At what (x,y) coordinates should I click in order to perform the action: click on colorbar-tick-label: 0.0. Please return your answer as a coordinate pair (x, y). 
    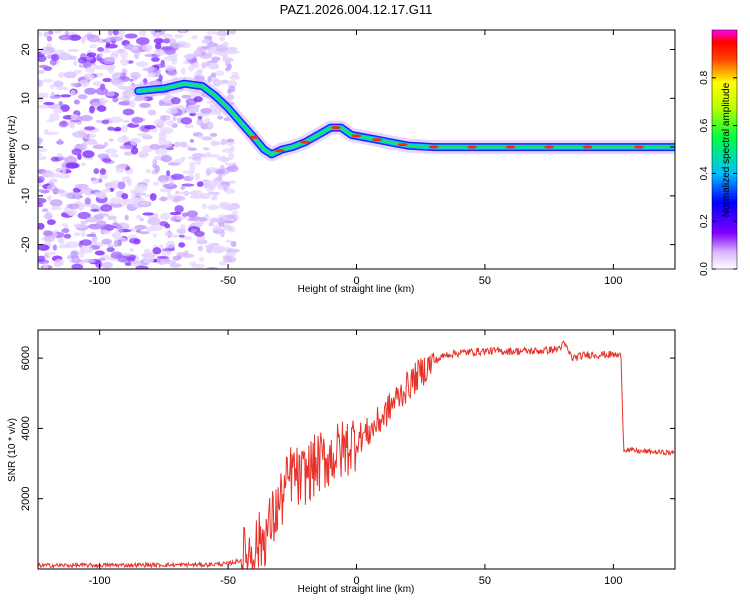
    Looking at the image, I should click on (704, 269).